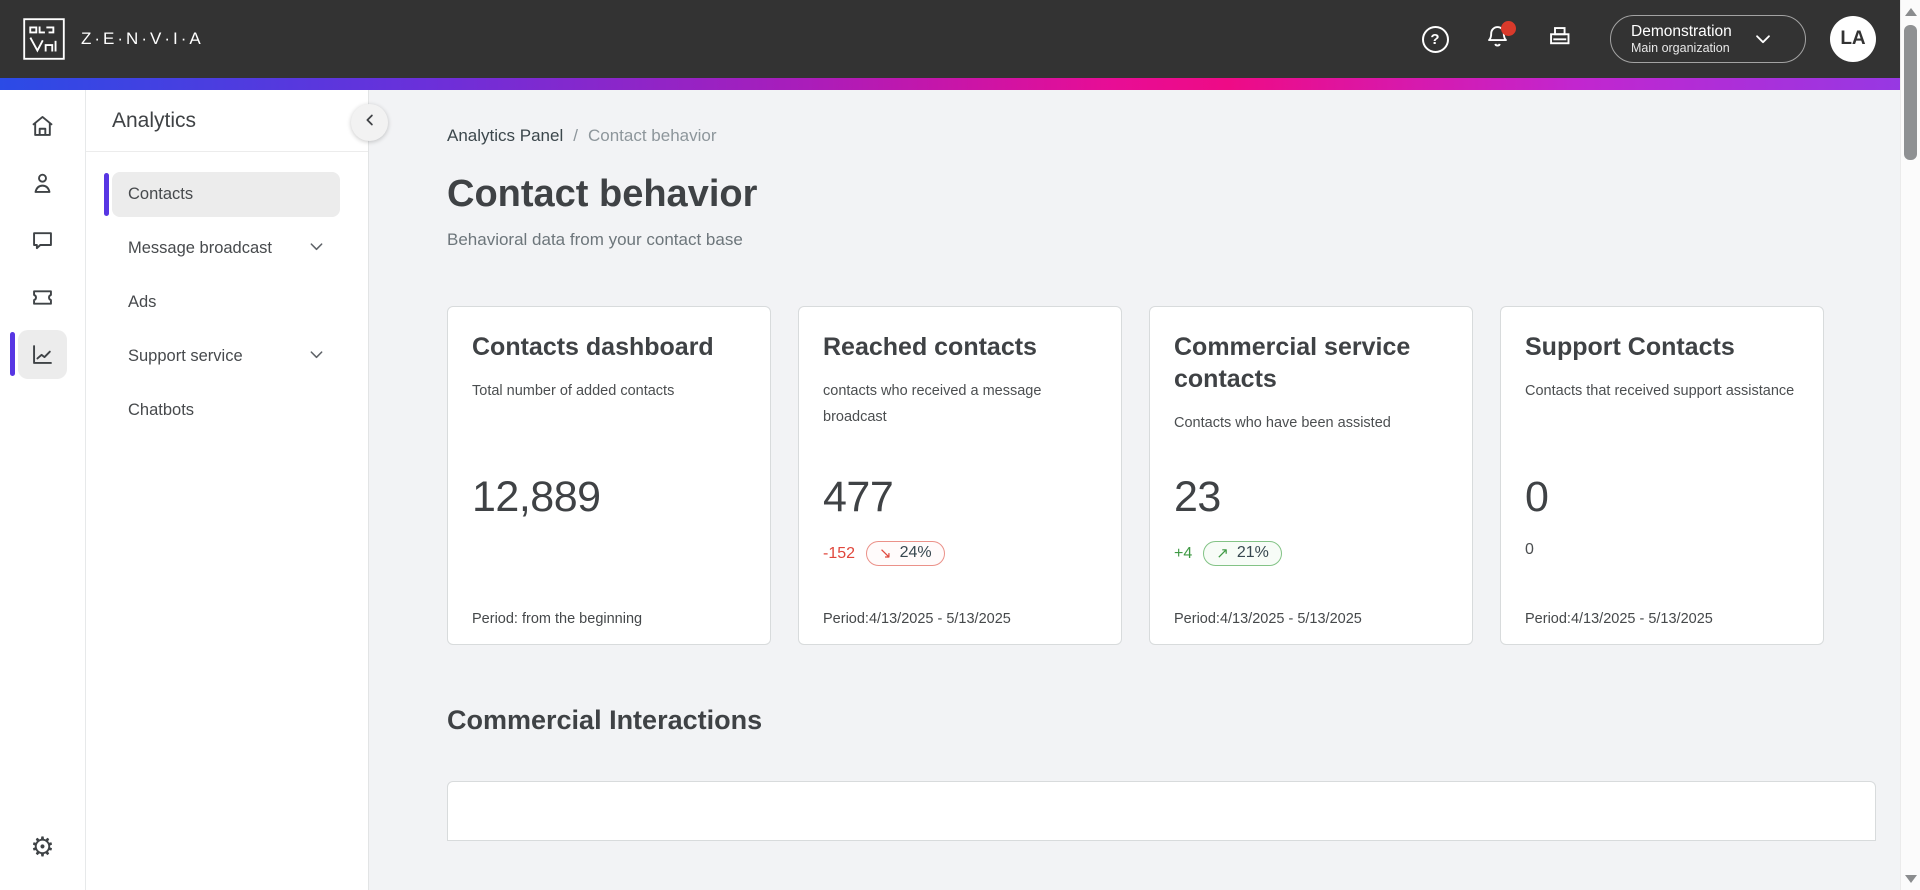 This screenshot has height=890, width=1920. What do you see at coordinates (1680, 47) in the screenshot?
I see `organization-subtitle: Main organization` at bounding box center [1680, 47].